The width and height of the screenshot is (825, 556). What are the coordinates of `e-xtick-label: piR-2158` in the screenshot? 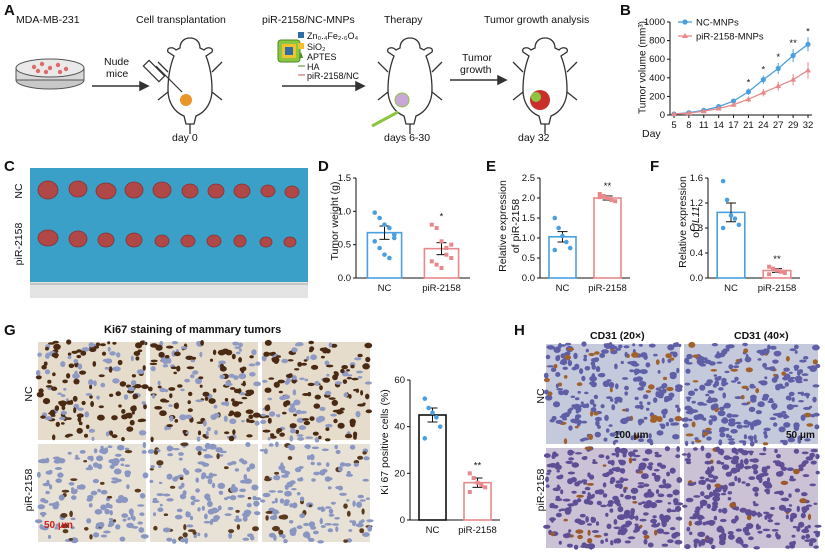 It's located at (607, 288).